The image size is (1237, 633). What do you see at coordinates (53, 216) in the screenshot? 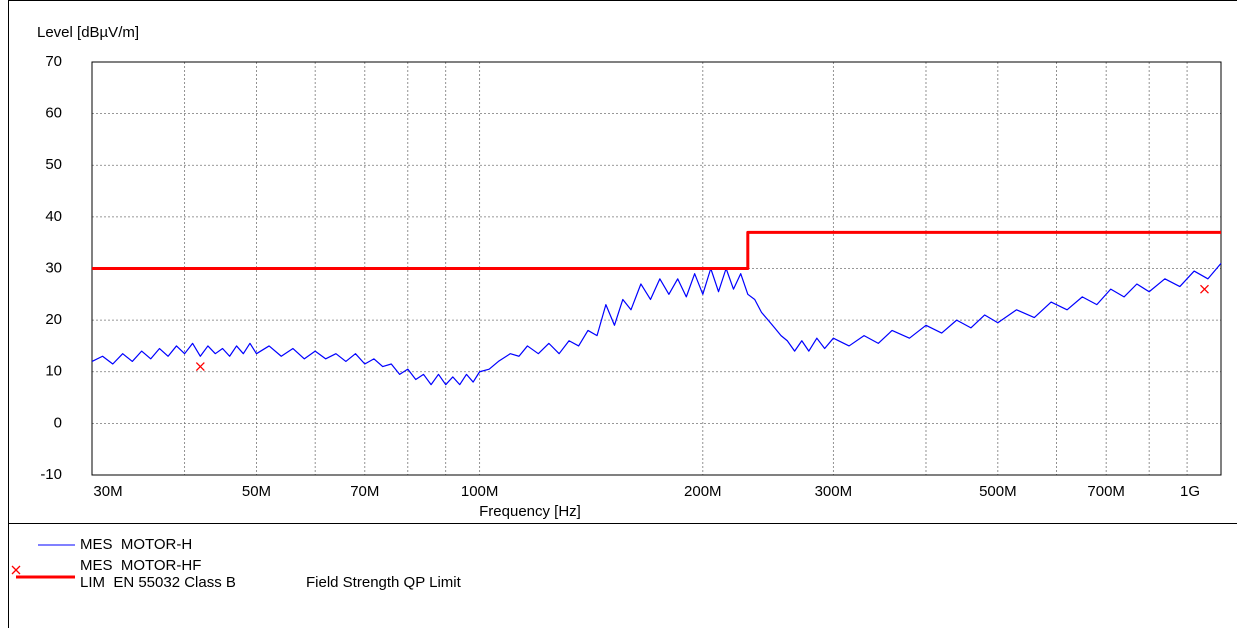
I see `y-tick-label: 40` at bounding box center [53, 216].